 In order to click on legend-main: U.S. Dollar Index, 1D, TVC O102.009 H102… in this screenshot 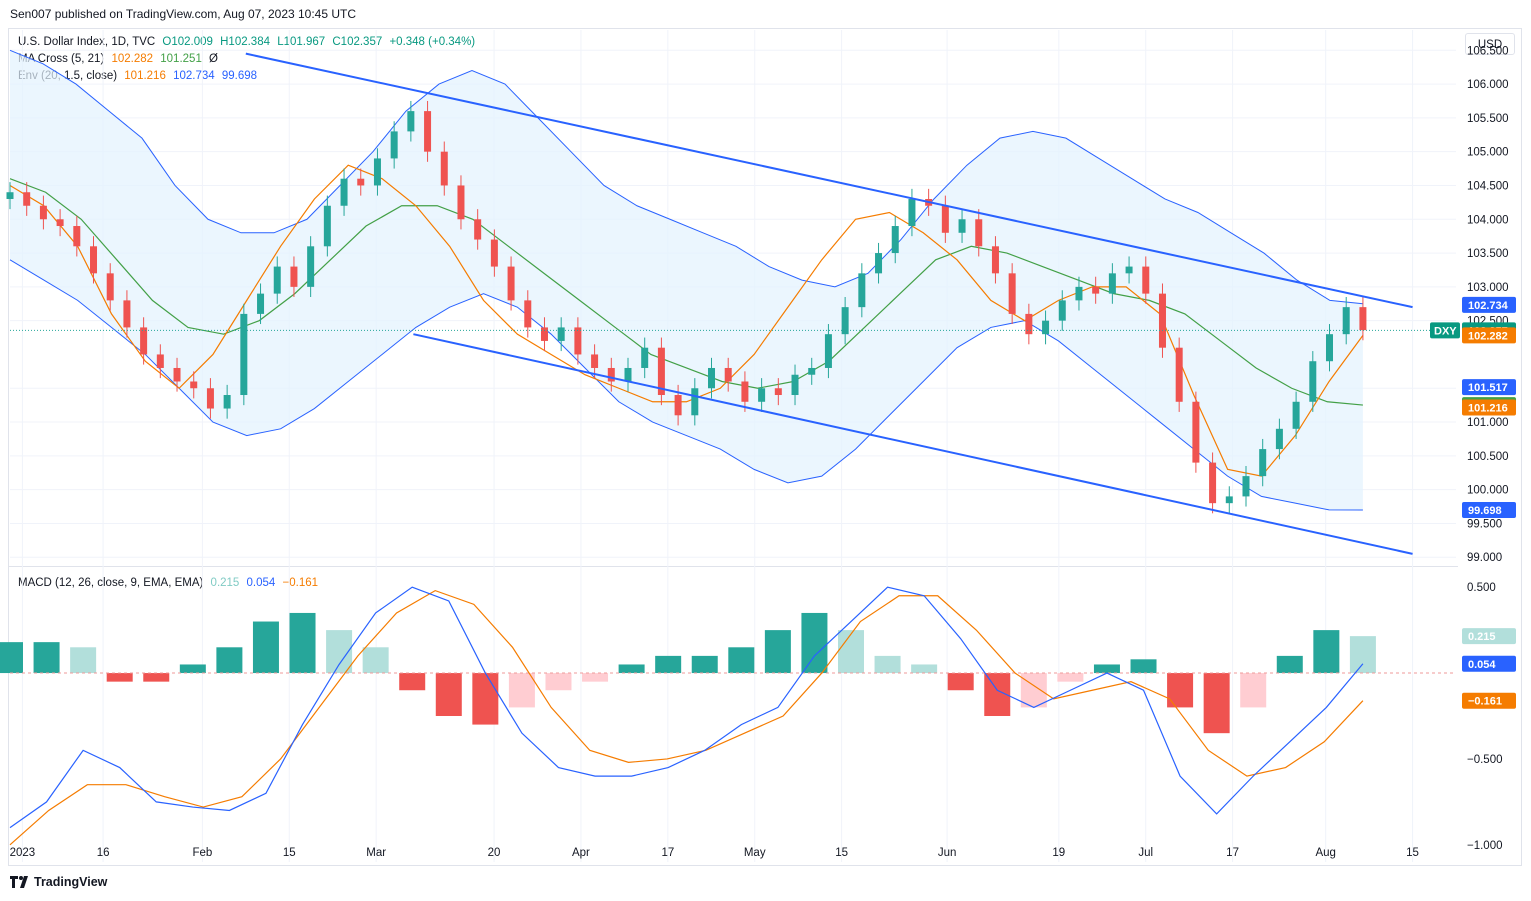, I will do `click(248, 42)`.